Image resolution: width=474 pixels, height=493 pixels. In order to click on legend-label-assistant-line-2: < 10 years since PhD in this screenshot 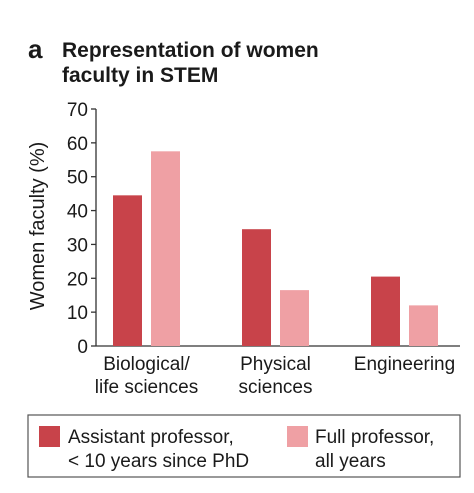, I will do `click(158, 461)`.